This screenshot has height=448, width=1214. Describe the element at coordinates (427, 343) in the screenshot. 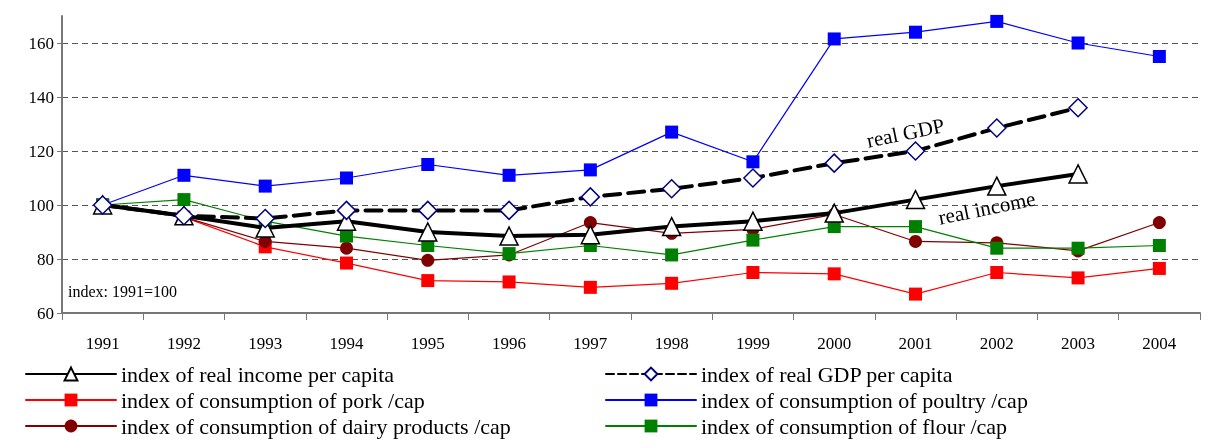

I see `x-tick-label: 1995` at that location.